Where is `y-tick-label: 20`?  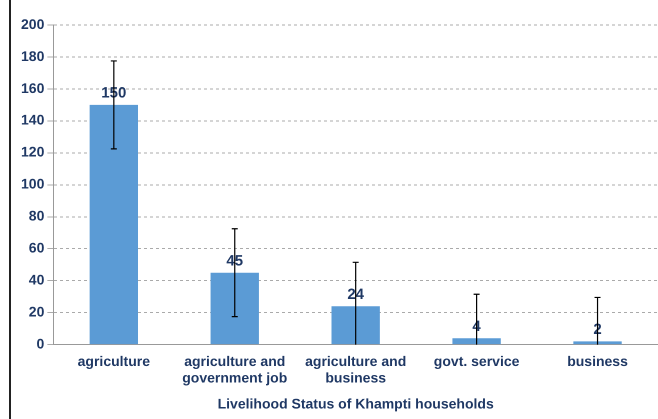 y-tick-label: 20 is located at coordinates (36, 312).